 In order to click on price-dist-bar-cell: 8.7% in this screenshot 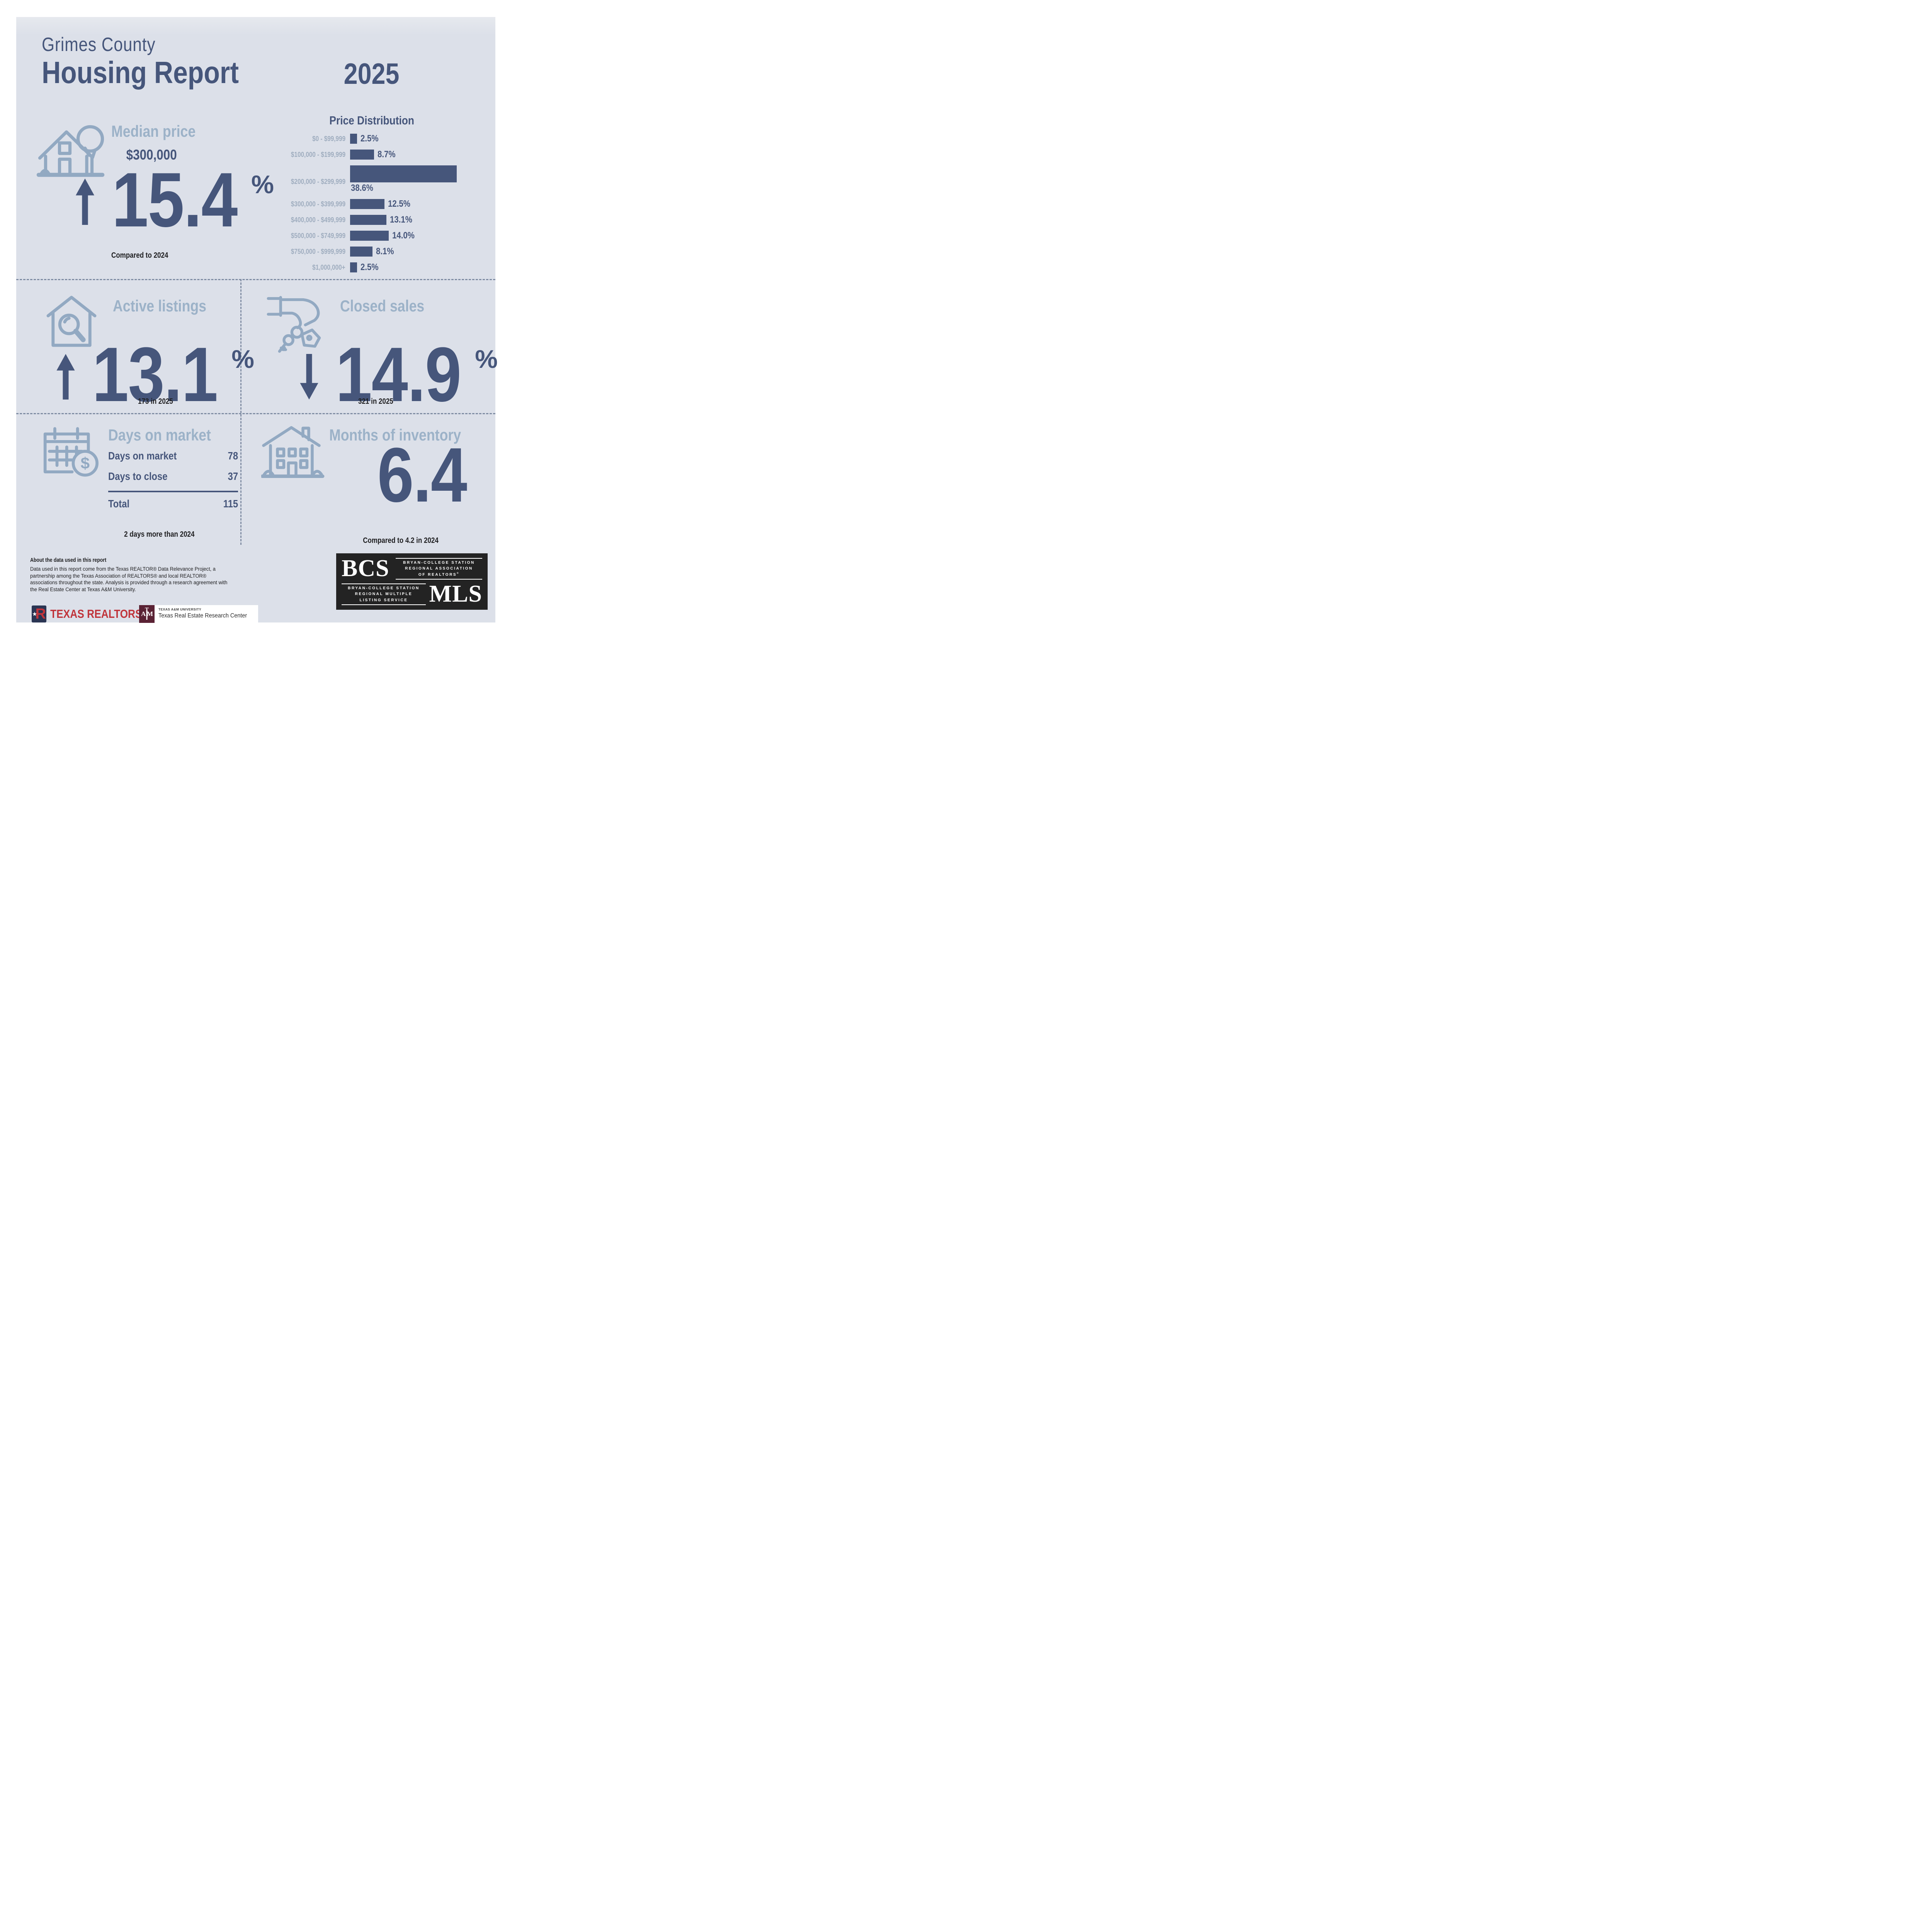, I will do `click(374, 154)`.